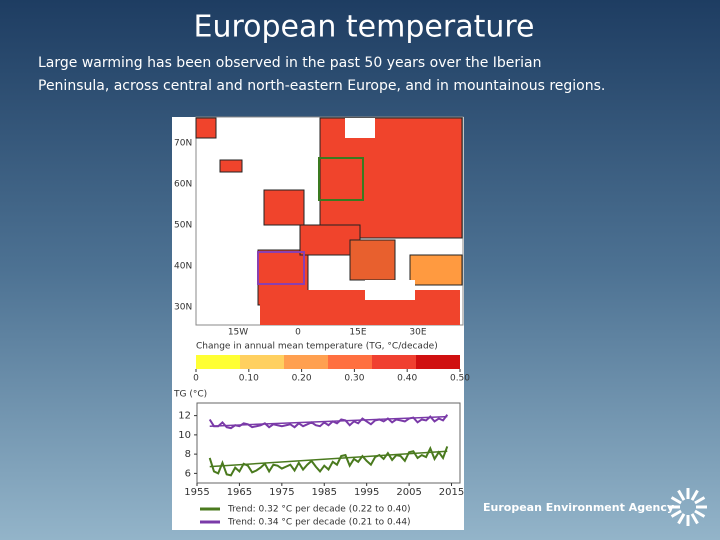  I want to click on lat-label: 60N, so click(183, 185).